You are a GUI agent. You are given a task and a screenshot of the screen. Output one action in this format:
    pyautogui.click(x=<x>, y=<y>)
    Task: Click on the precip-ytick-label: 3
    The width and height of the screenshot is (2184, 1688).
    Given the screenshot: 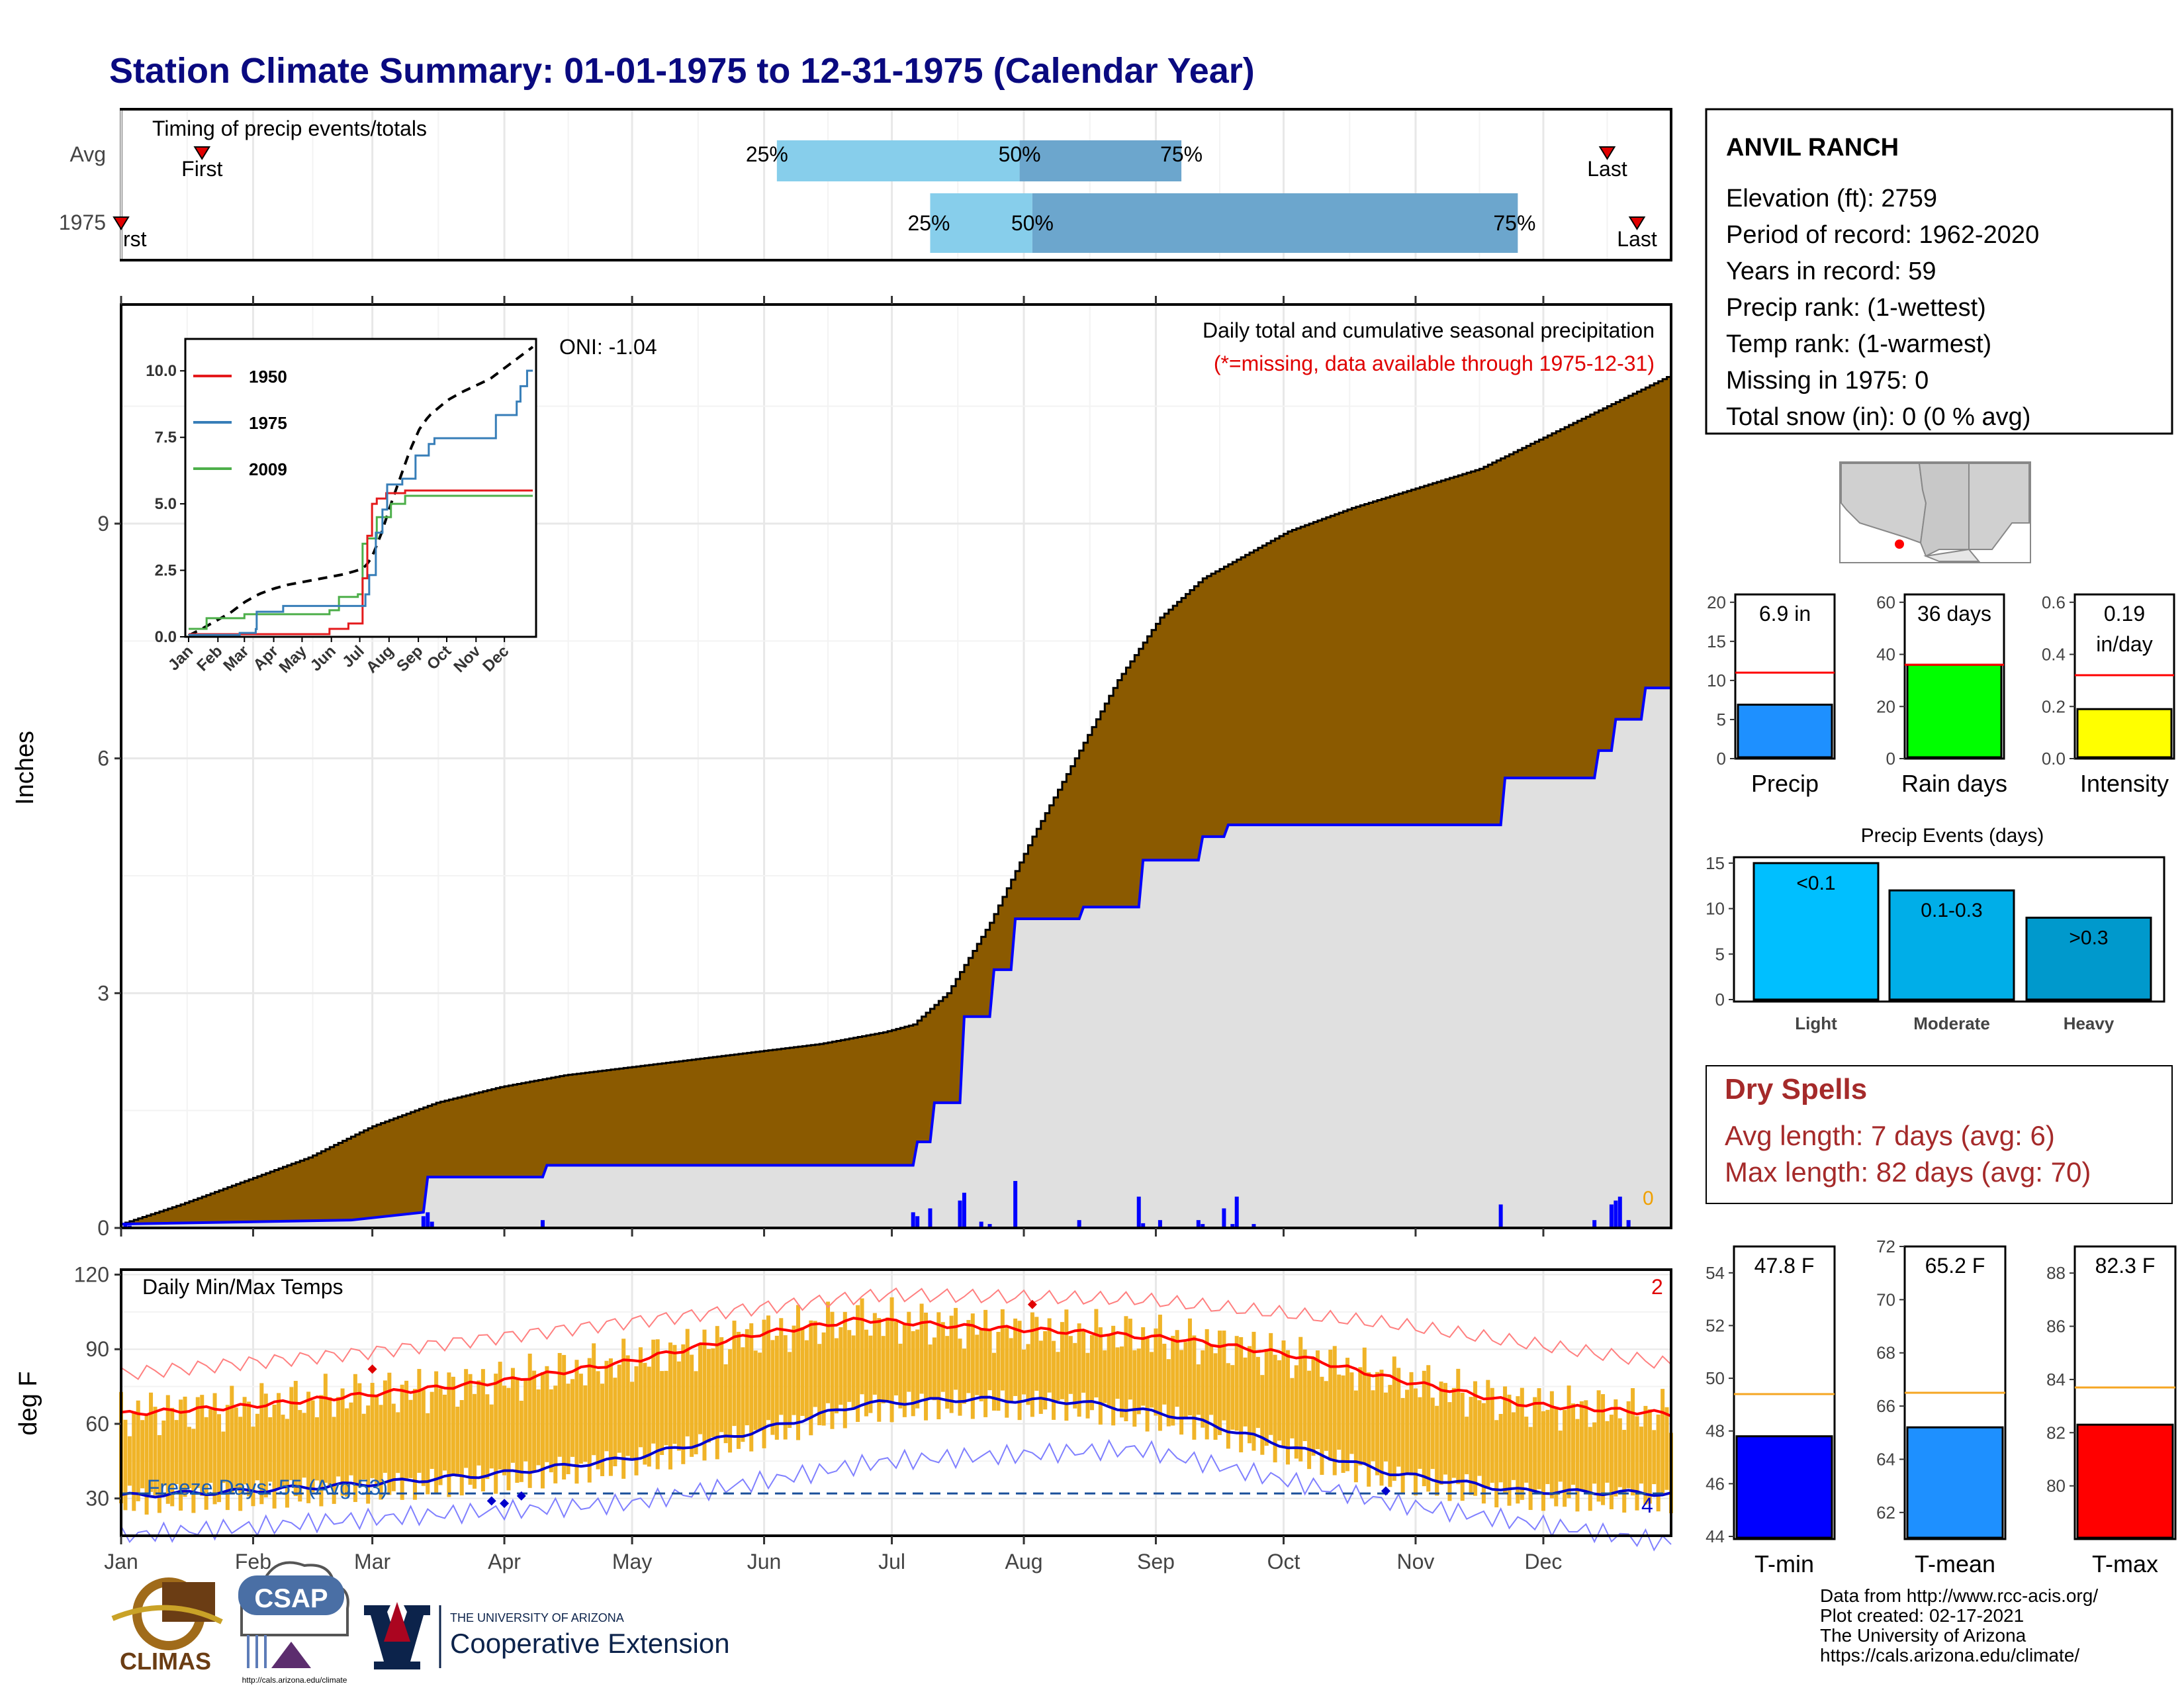 What is the action you would take?
    pyautogui.click(x=103, y=993)
    